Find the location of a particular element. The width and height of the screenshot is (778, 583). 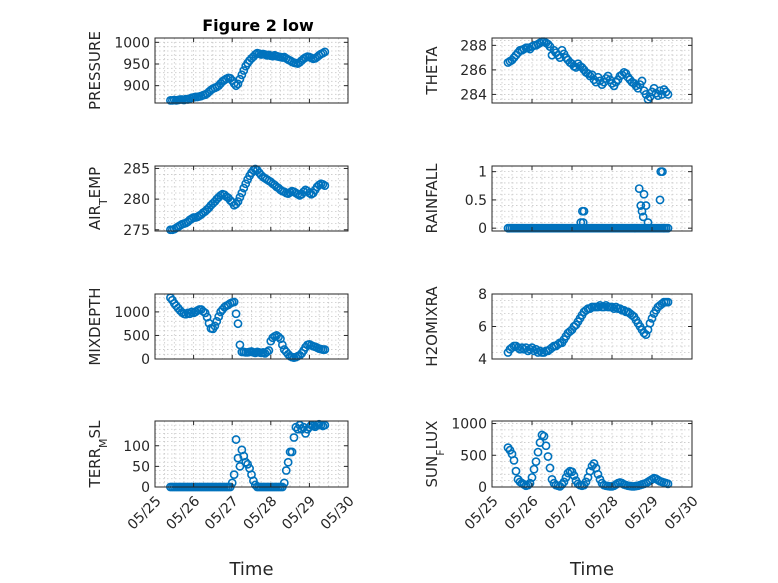

x-tick-label: 05/28 is located at coordinates (602, 513).